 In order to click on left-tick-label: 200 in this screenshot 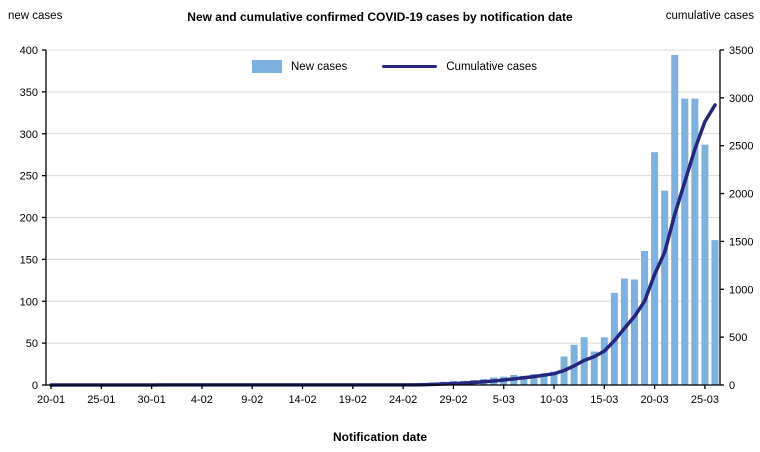, I will do `click(29, 219)`.